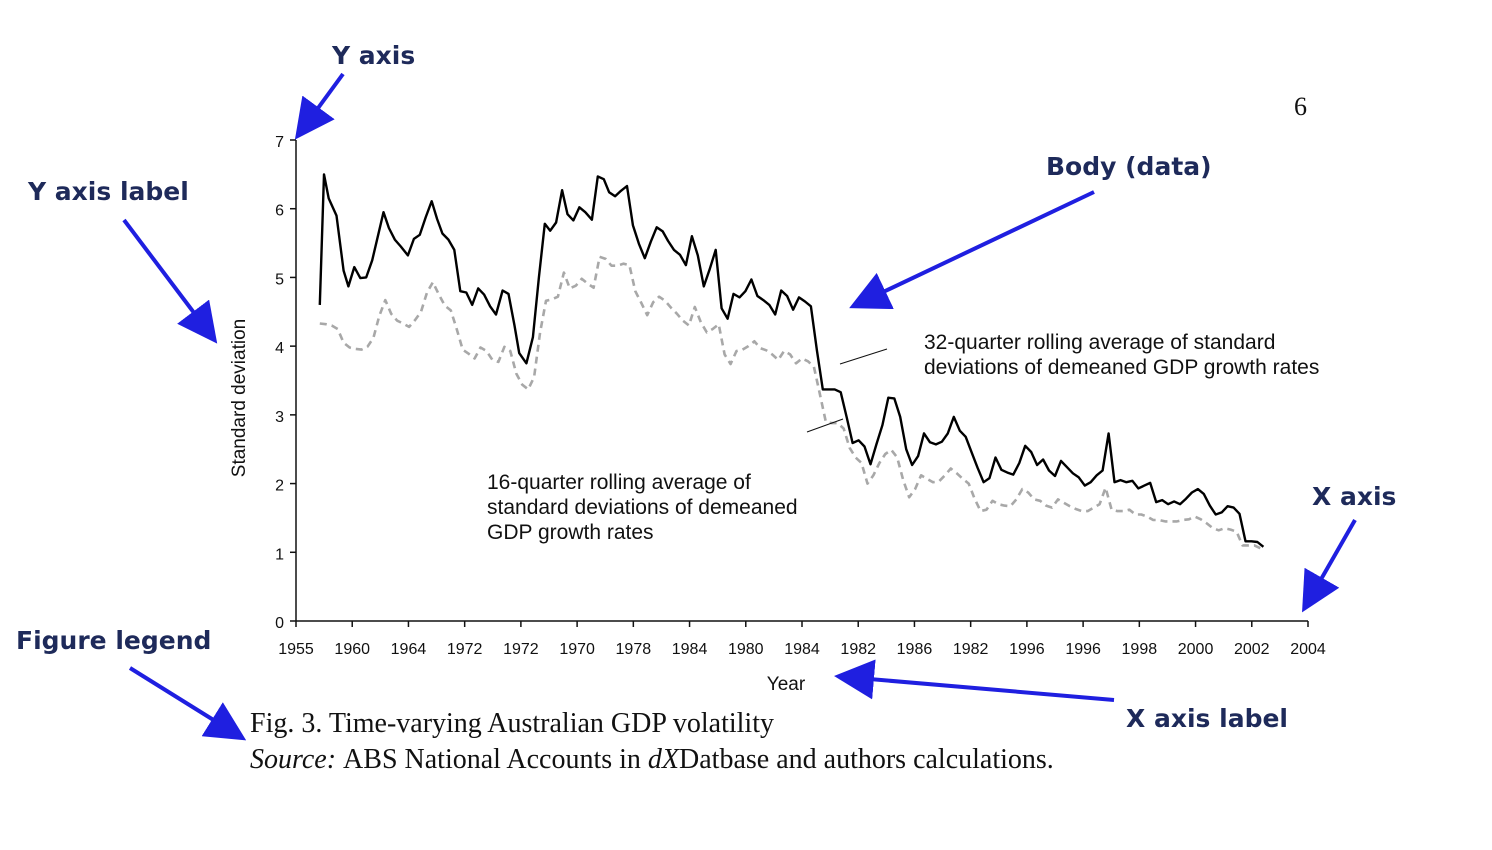 This screenshot has width=1492, height=850. What do you see at coordinates (279, 554) in the screenshot?
I see `y-tick-label: 1` at bounding box center [279, 554].